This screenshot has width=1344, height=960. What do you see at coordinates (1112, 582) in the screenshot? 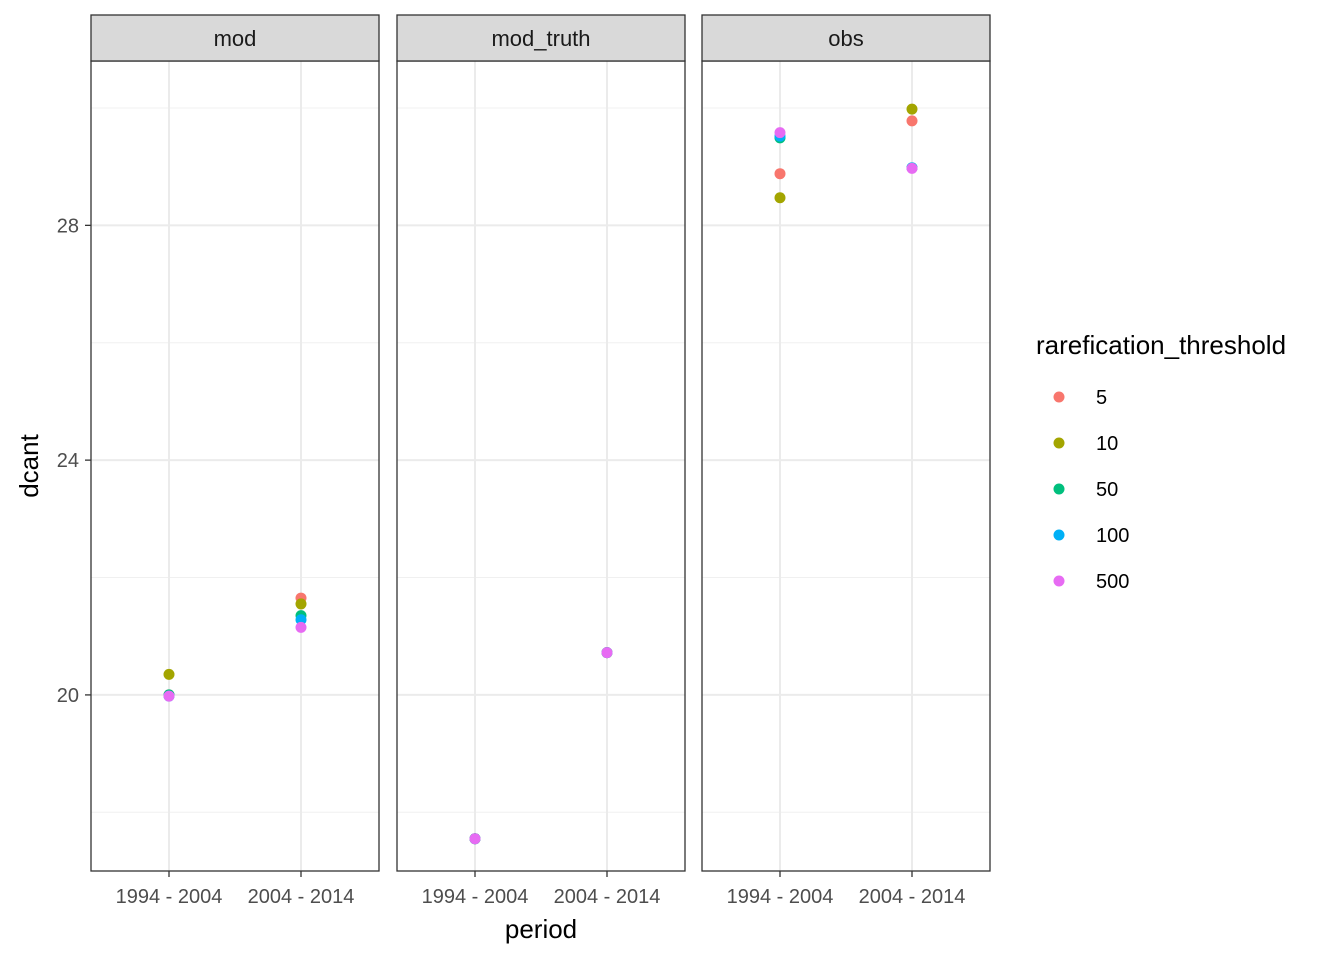
I see `legend-label: 500` at bounding box center [1112, 582].